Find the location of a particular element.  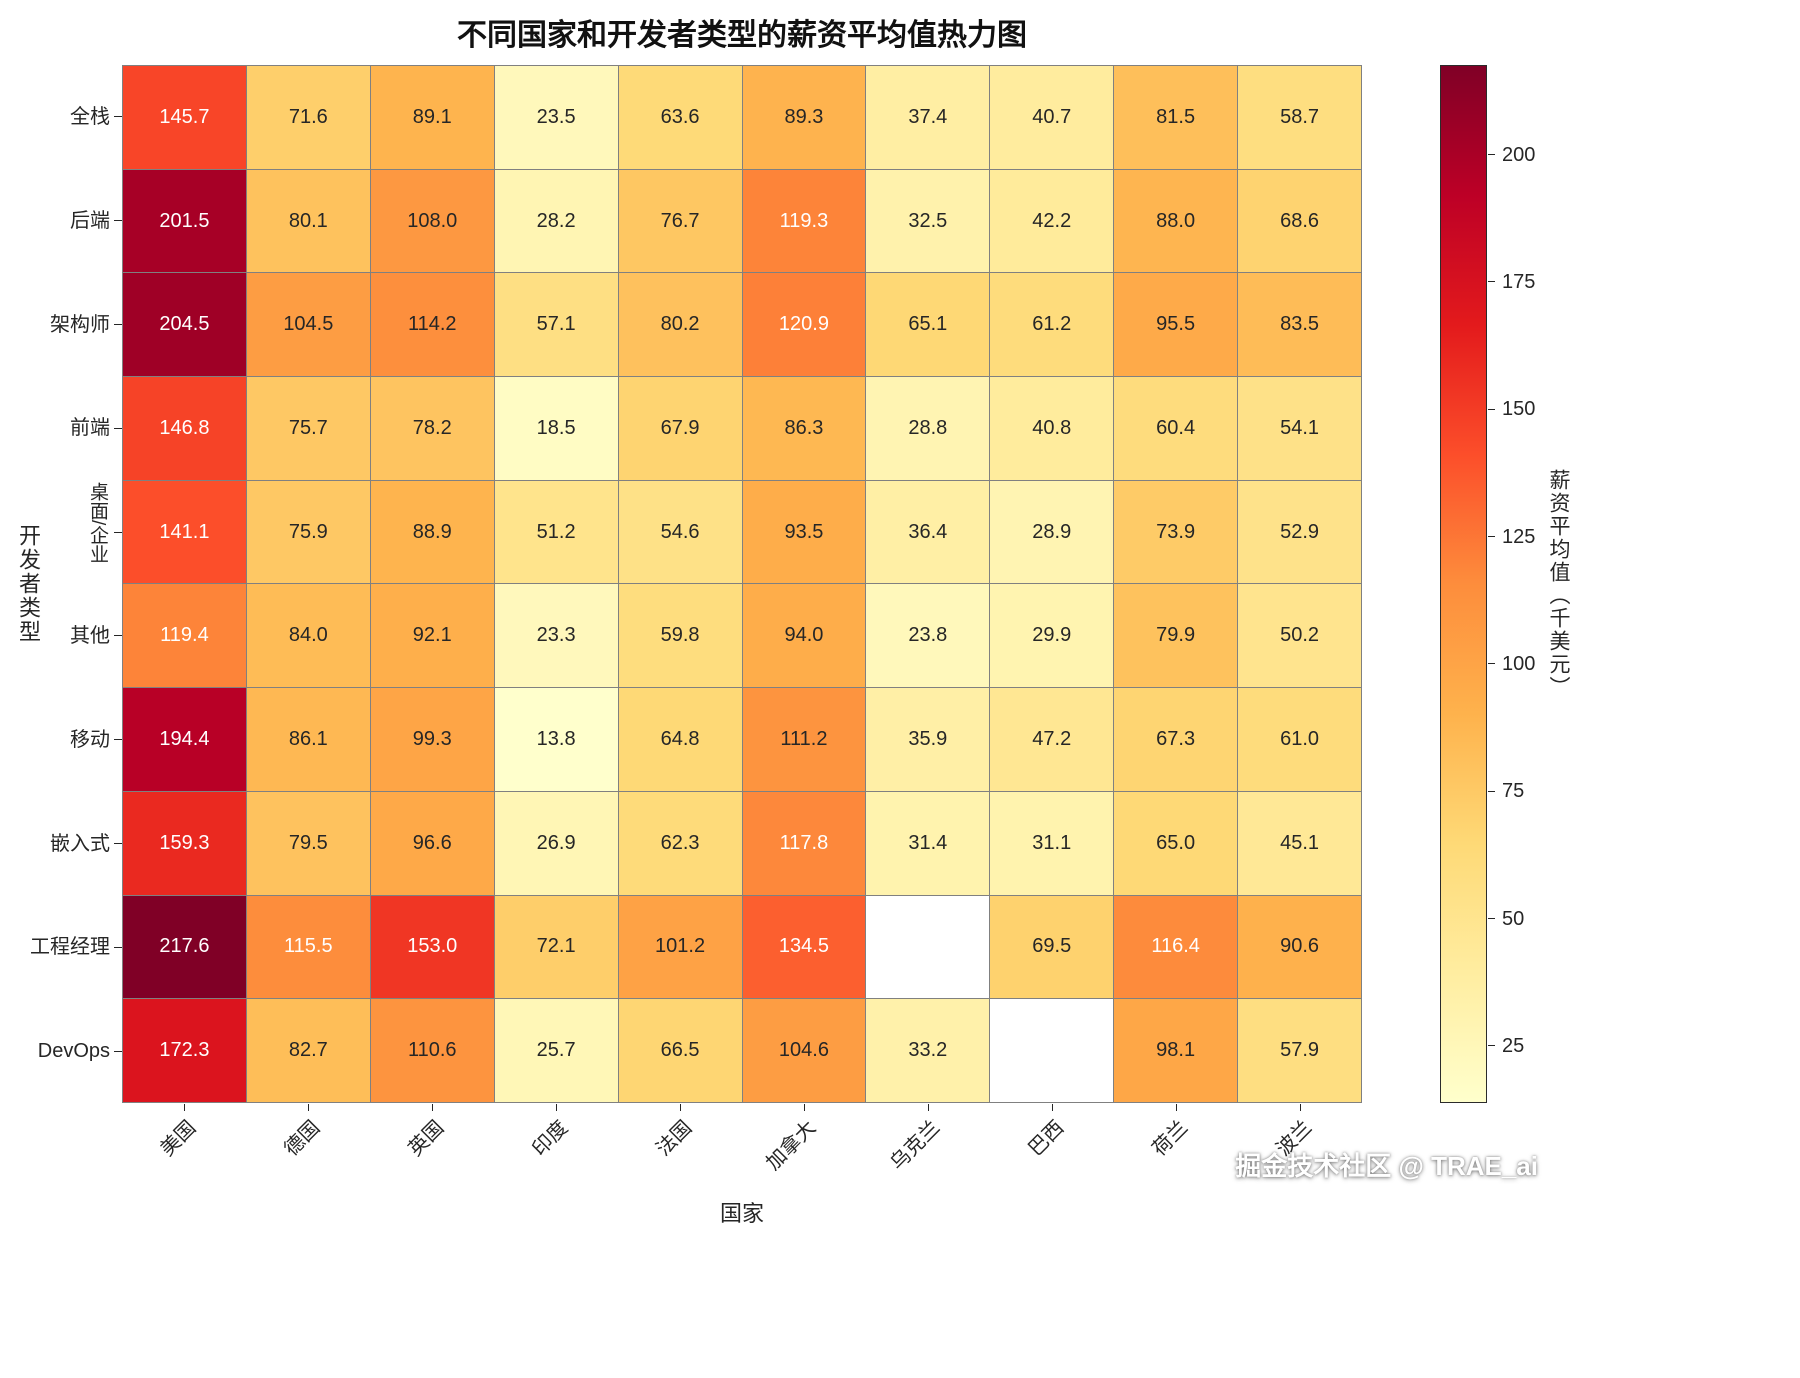

heatmap-cell: 194.4 is located at coordinates (184, 739).